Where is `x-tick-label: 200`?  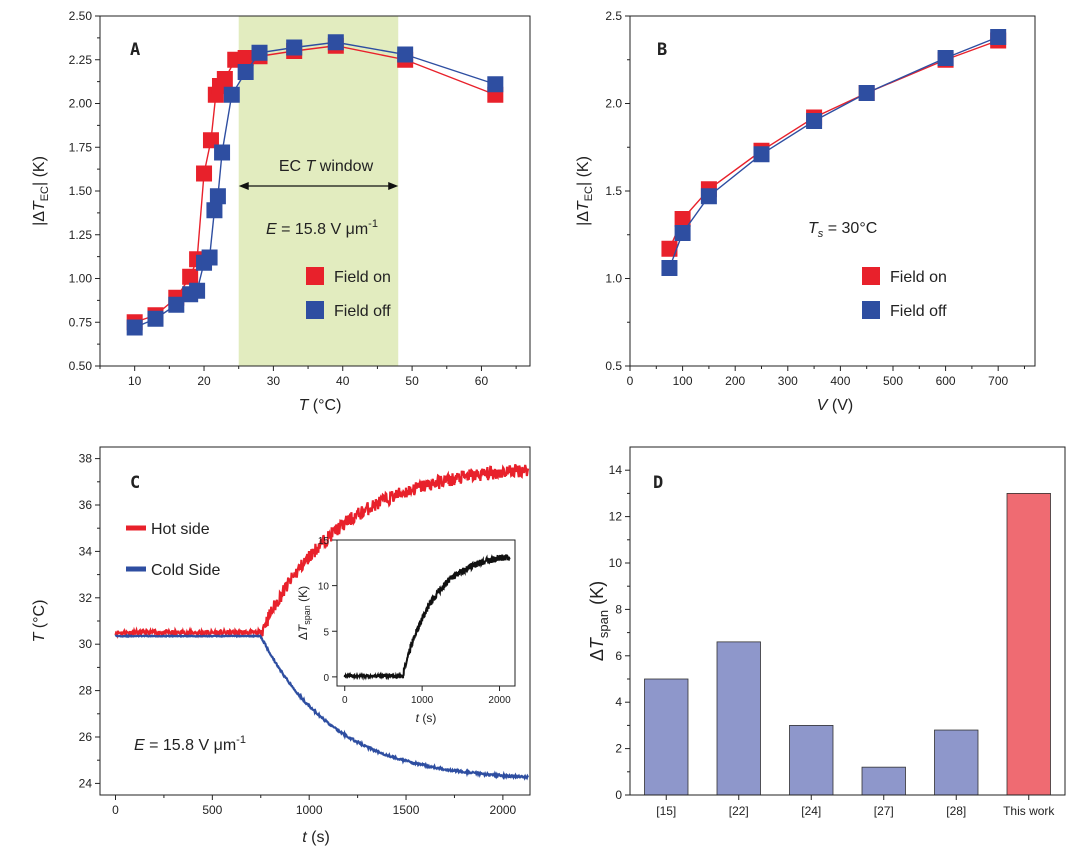
x-tick-label: 200 is located at coordinates (735, 381).